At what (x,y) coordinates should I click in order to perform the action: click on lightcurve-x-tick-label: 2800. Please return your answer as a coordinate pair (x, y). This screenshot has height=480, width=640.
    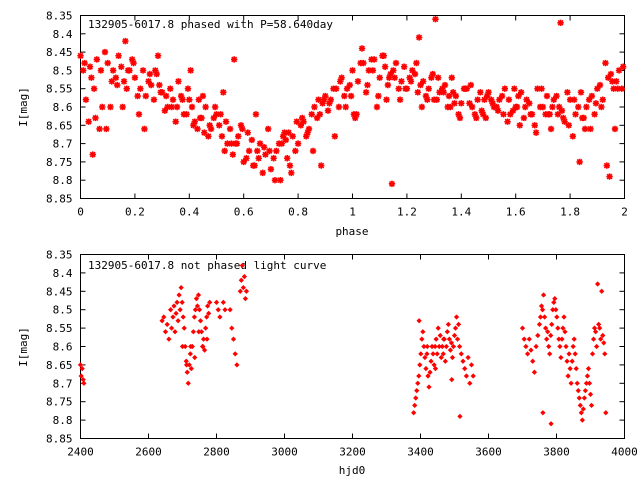
    Looking at the image, I should click on (216, 452).